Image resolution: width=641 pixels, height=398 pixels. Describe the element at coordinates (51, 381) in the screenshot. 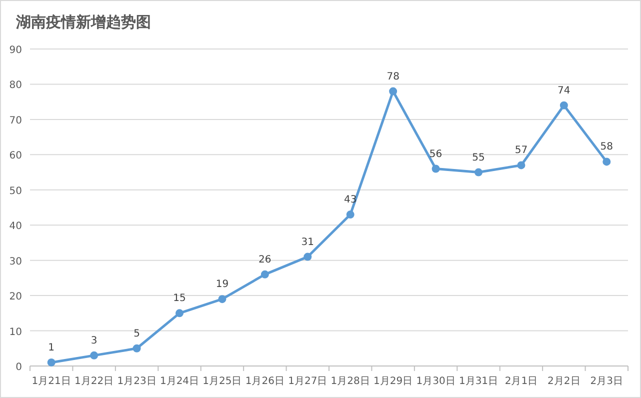

I see `x-tick-label: 1月21日` at that location.